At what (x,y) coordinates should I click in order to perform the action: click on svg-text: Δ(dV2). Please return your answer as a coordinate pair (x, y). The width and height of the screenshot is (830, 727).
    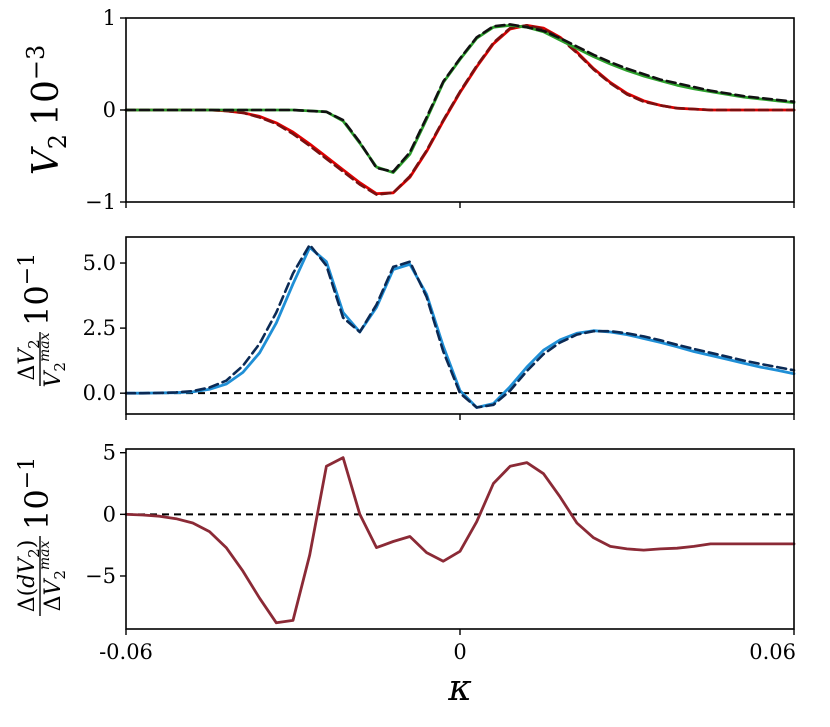
    Looking at the image, I should click on (29, 576).